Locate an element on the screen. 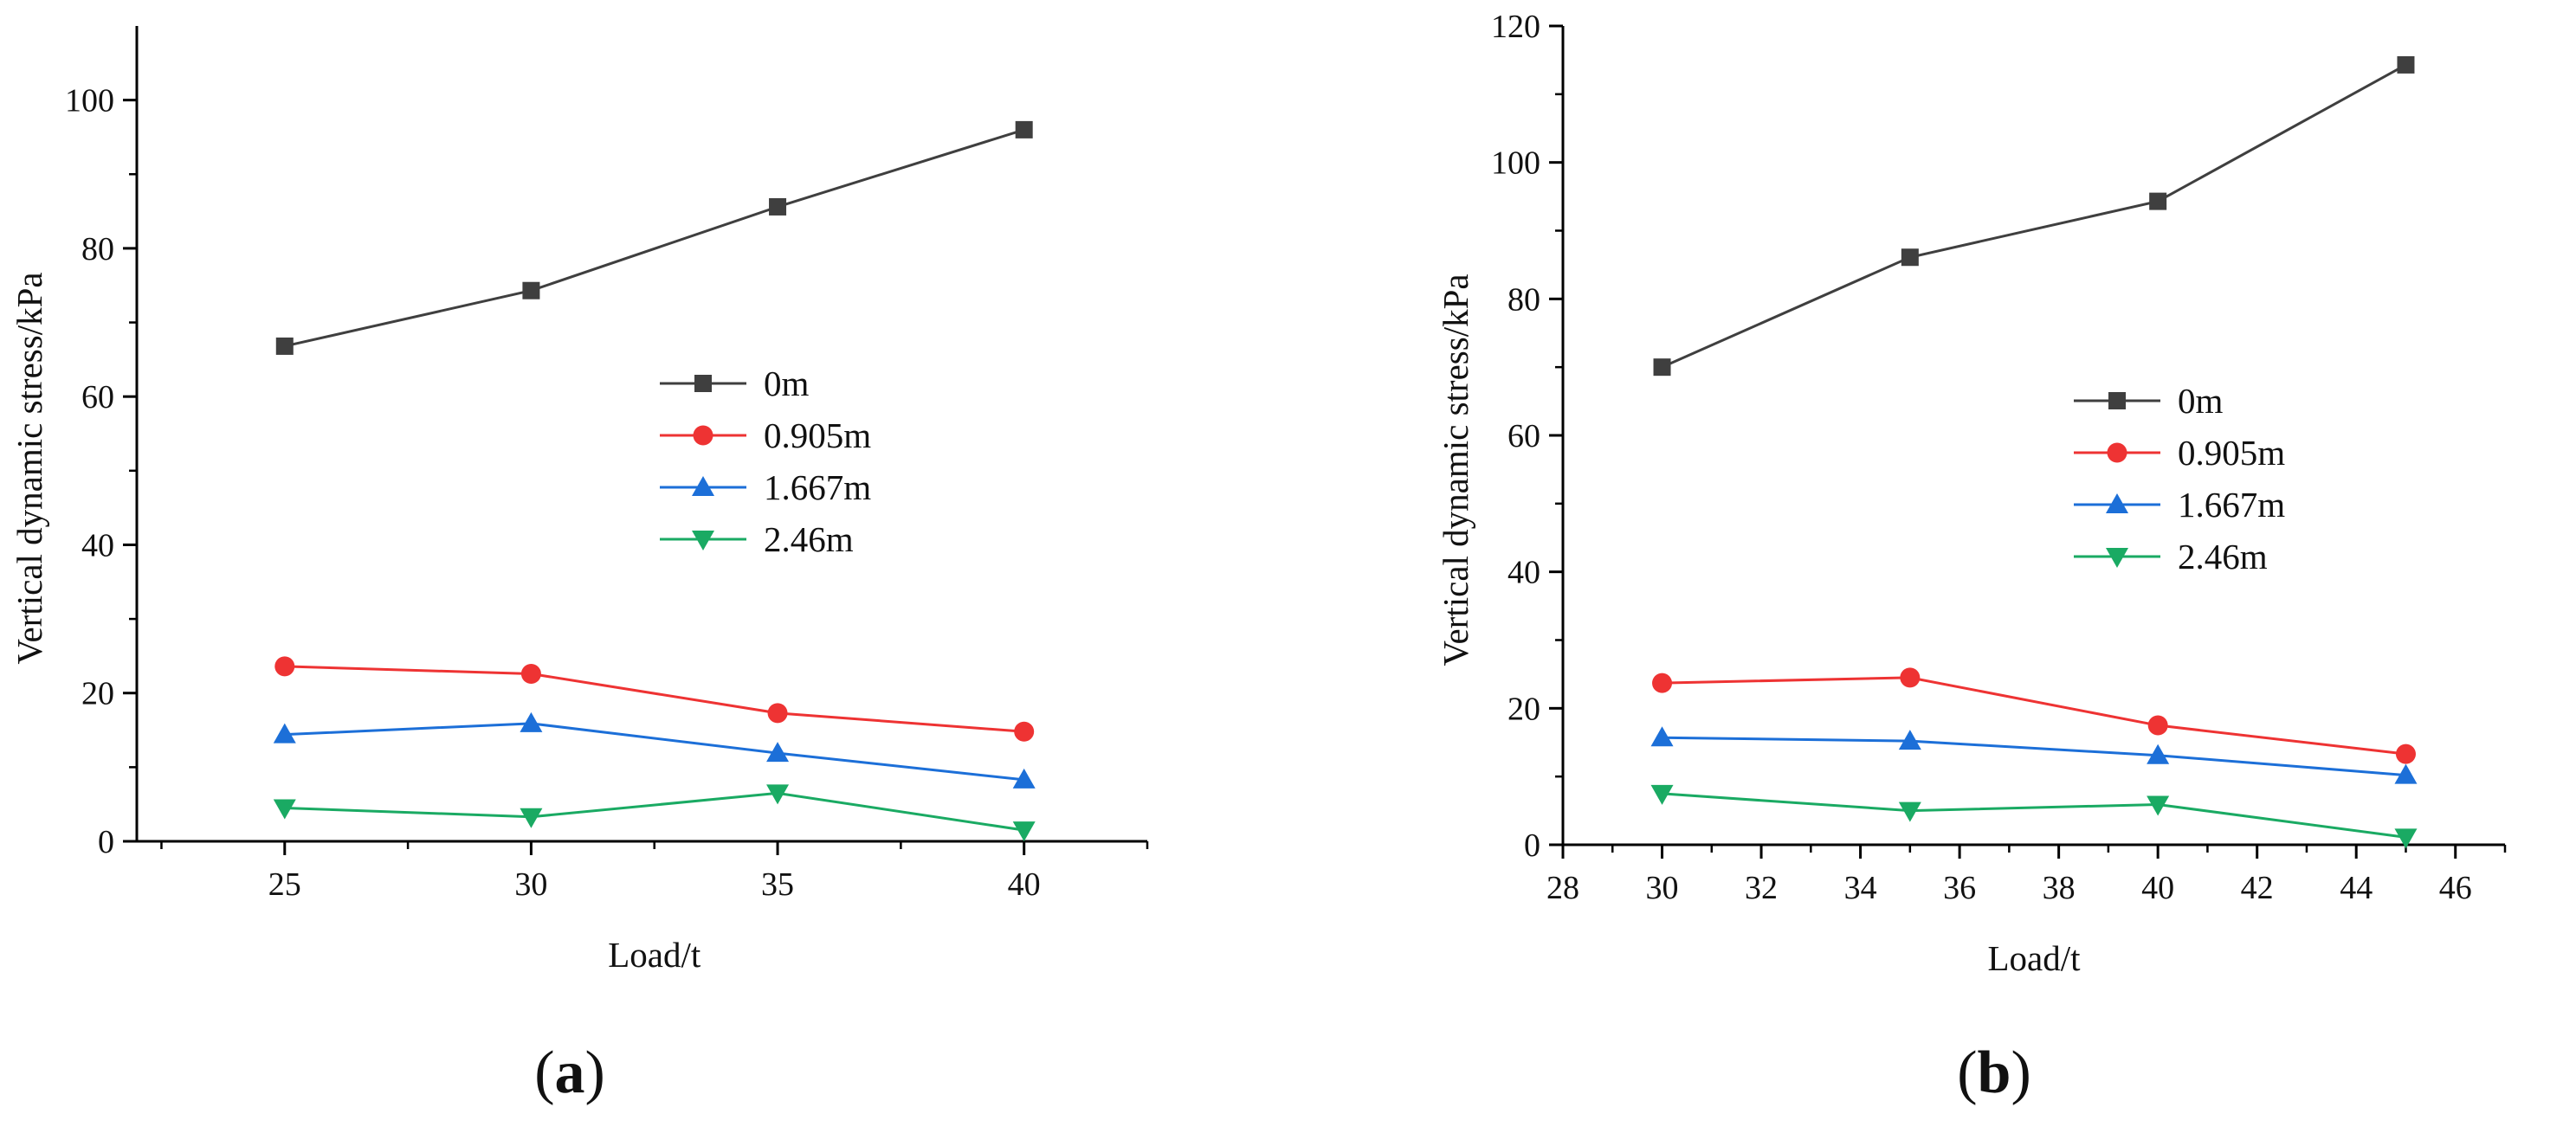 Image resolution: width=2576 pixels, height=1133 pixels. chart-a-y-tick-label: 40 is located at coordinates (97, 545).